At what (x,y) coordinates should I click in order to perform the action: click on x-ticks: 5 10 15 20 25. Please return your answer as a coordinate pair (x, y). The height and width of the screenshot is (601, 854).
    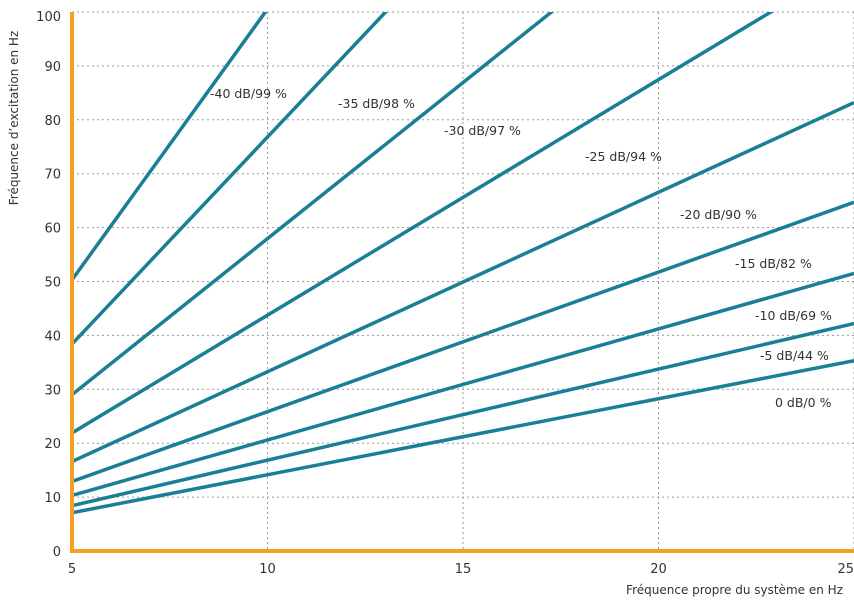
    Looking at the image, I should click on (461, 569).